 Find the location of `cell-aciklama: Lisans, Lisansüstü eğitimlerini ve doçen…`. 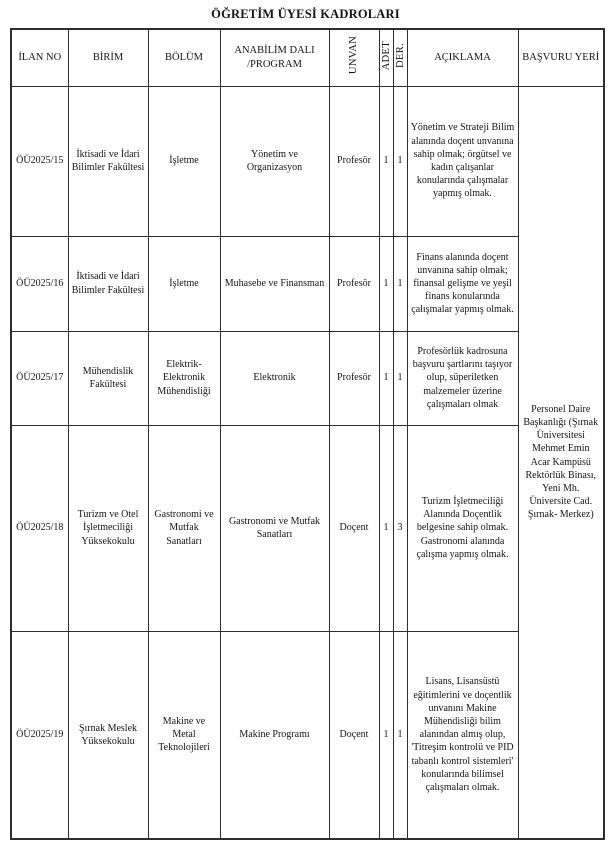

cell-aciklama: Lisans, Lisansüstü eğitimlerini ve doçen… is located at coordinates (462, 735).